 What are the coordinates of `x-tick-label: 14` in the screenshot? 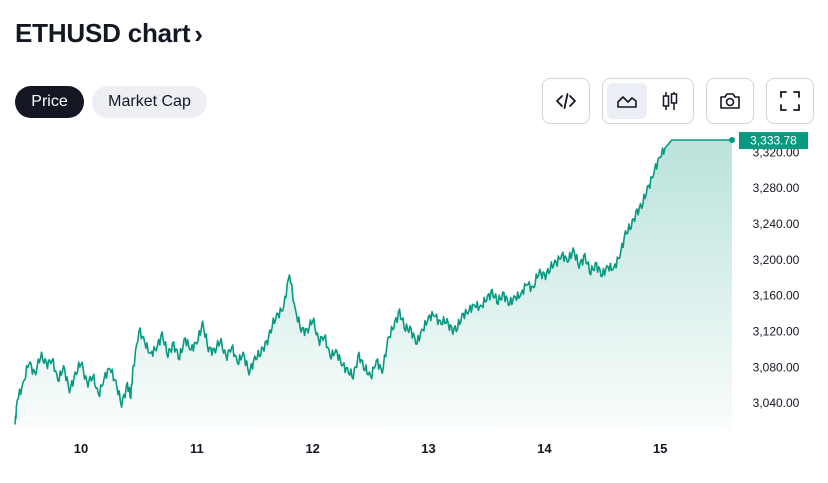 It's located at (544, 448).